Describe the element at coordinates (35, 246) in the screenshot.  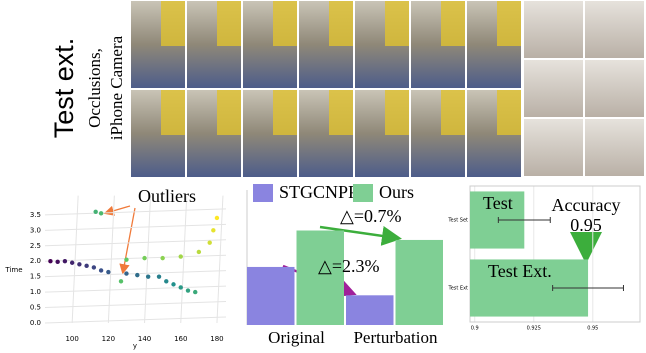
I see `y-tick-label: 2.5` at that location.